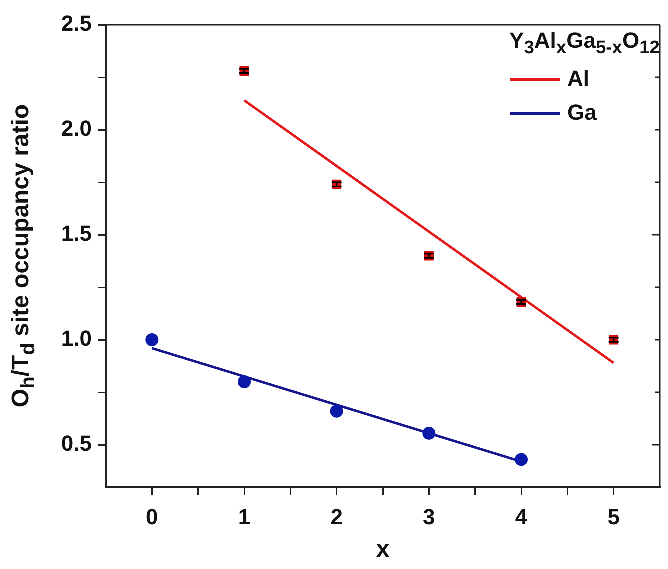 Image resolution: width=668 pixels, height=569 pixels. Describe the element at coordinates (76, 233) in the screenshot. I see `y-tick-label: 1.5` at that location.